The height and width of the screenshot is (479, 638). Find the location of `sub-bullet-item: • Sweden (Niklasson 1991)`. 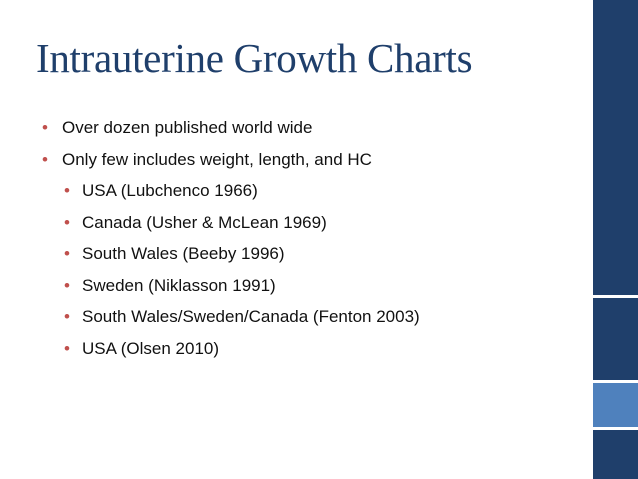

sub-bullet-item: • Sweden (Niklasson 1991) is located at coordinates (242, 286).